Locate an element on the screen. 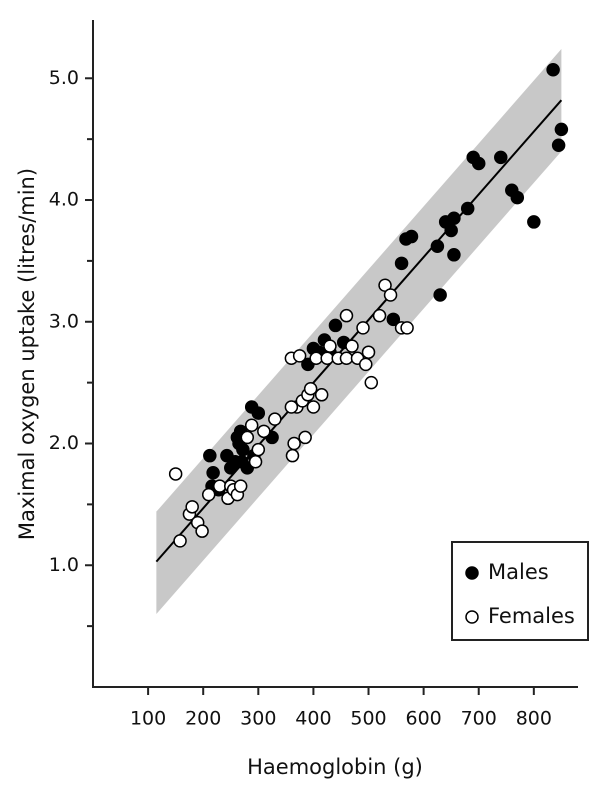 This screenshot has height=794, width=600. x-tick-label: 700 is located at coordinates (479, 719).